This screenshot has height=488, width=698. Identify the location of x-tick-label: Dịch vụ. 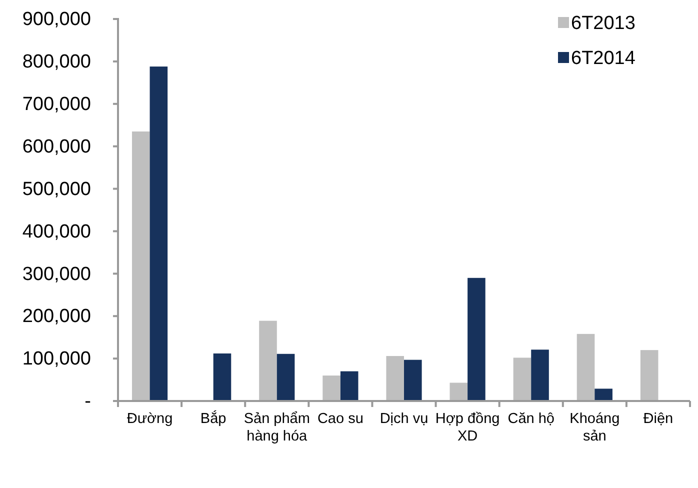
(404, 419).